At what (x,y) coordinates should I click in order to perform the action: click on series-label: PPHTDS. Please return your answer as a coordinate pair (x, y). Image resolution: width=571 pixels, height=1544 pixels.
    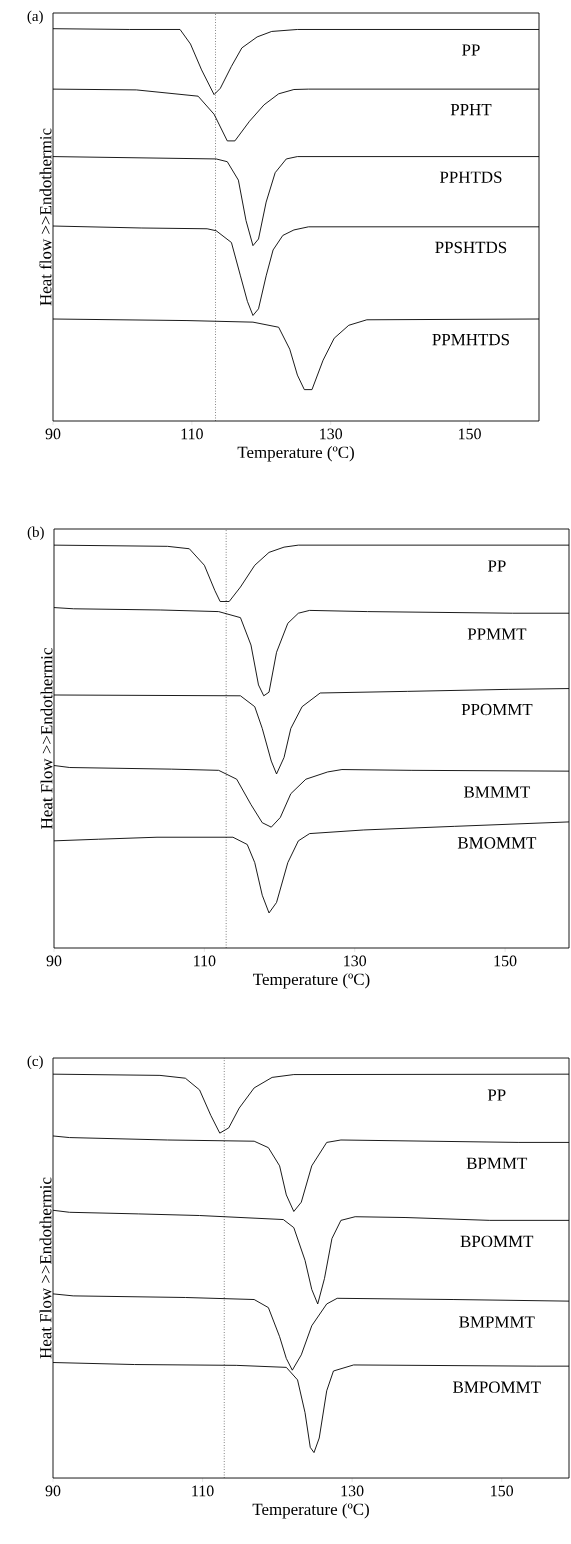
    Looking at the image, I should click on (470, 177).